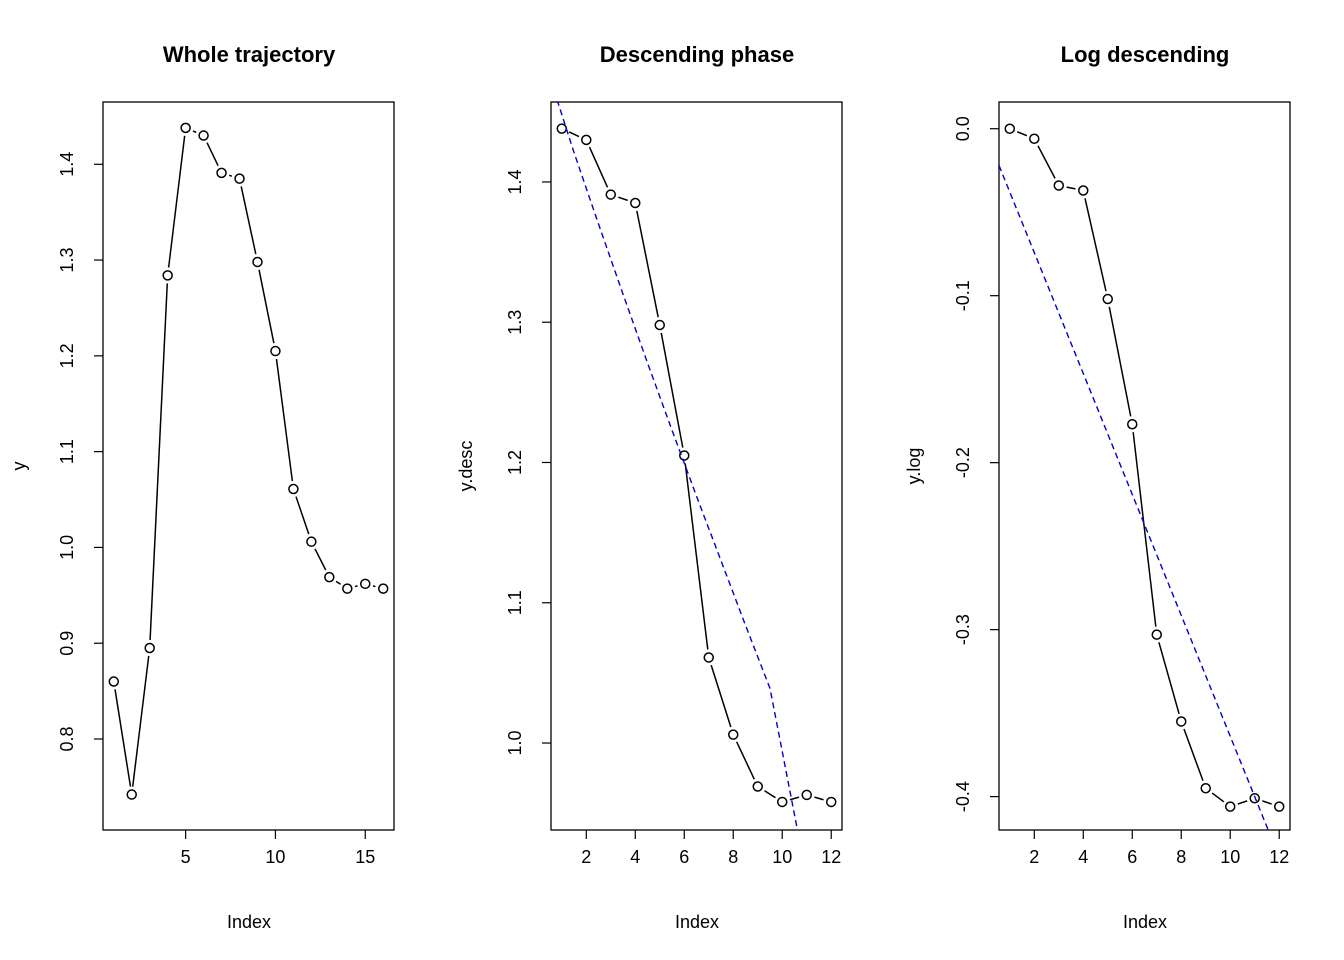 This screenshot has width=1344, height=960. Describe the element at coordinates (67, 643) in the screenshot. I see `y-tick-label: 0.9` at that location.